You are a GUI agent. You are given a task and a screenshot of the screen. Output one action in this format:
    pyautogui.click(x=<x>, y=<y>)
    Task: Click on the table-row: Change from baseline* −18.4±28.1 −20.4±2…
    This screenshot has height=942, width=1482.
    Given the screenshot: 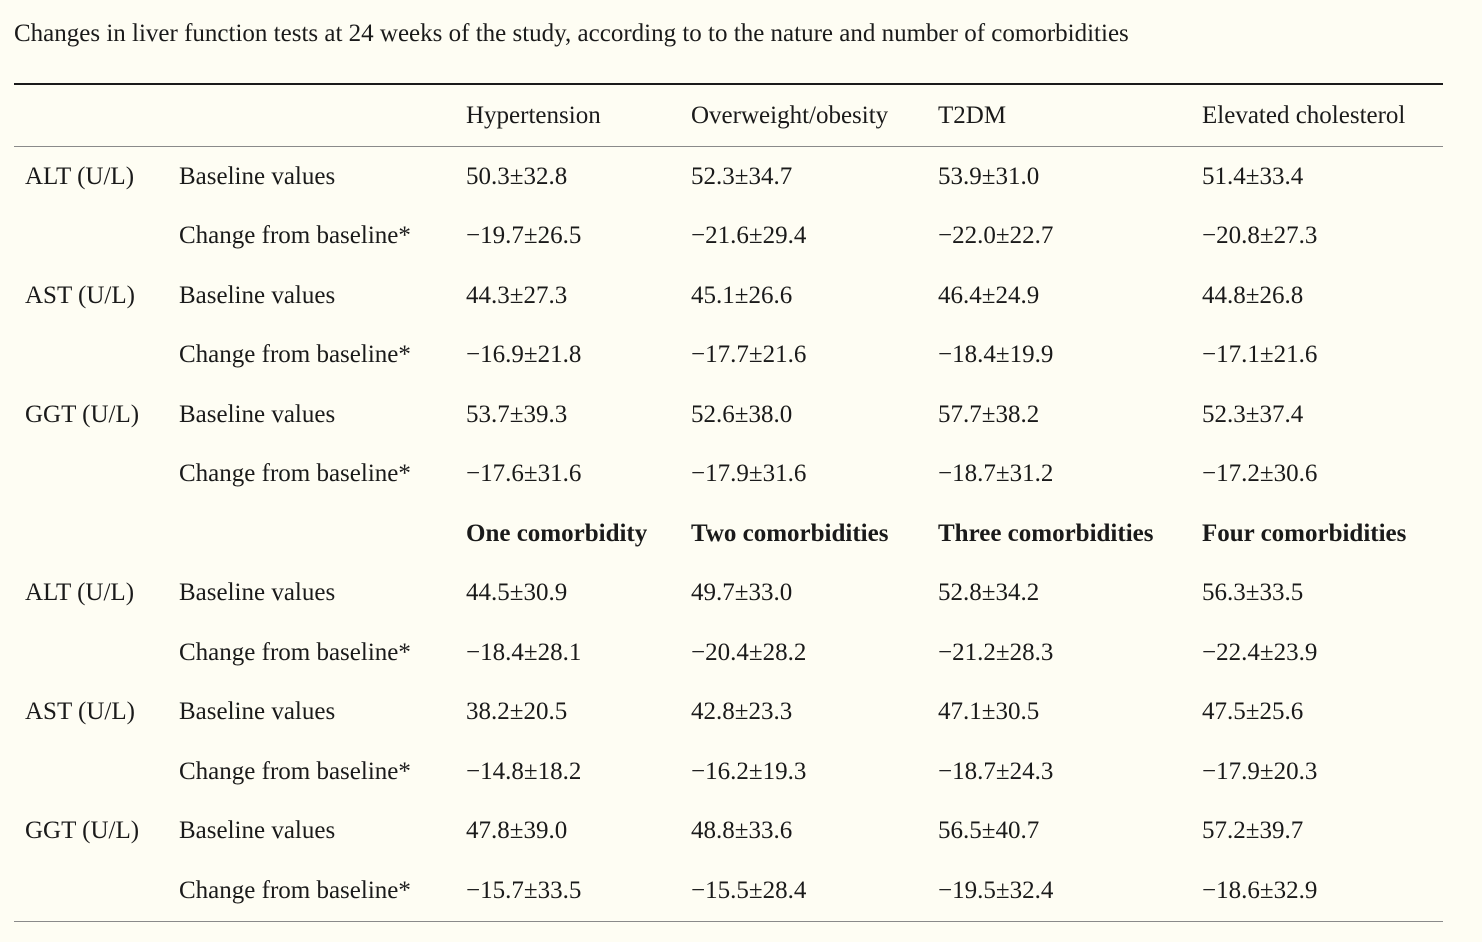 What is the action you would take?
    pyautogui.click(x=728, y=653)
    